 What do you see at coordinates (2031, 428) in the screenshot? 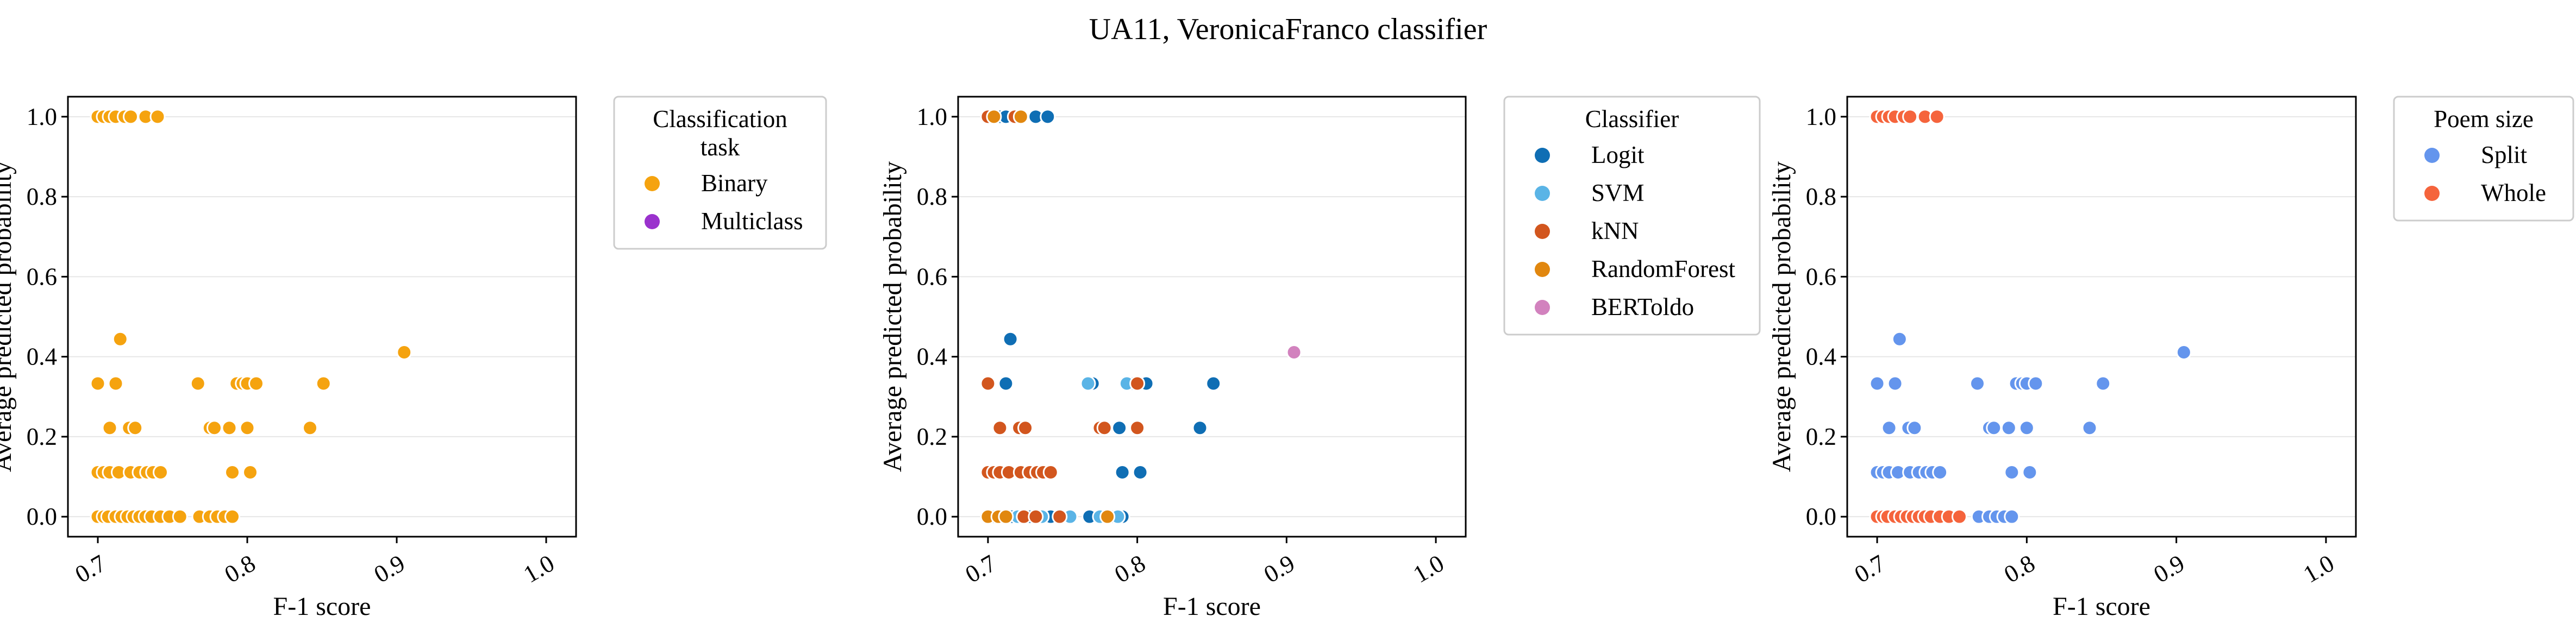
I see `series-split` at bounding box center [2031, 428].